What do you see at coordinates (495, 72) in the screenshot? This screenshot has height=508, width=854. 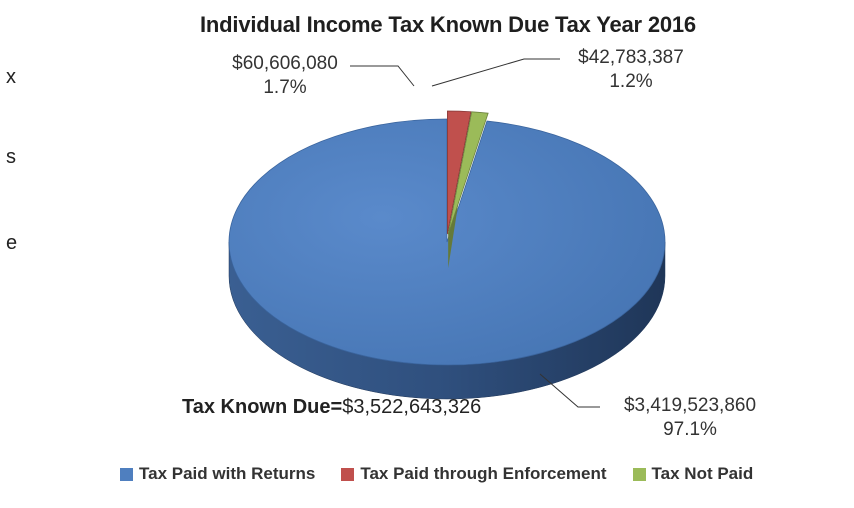 I see `leader-line-not-paid` at bounding box center [495, 72].